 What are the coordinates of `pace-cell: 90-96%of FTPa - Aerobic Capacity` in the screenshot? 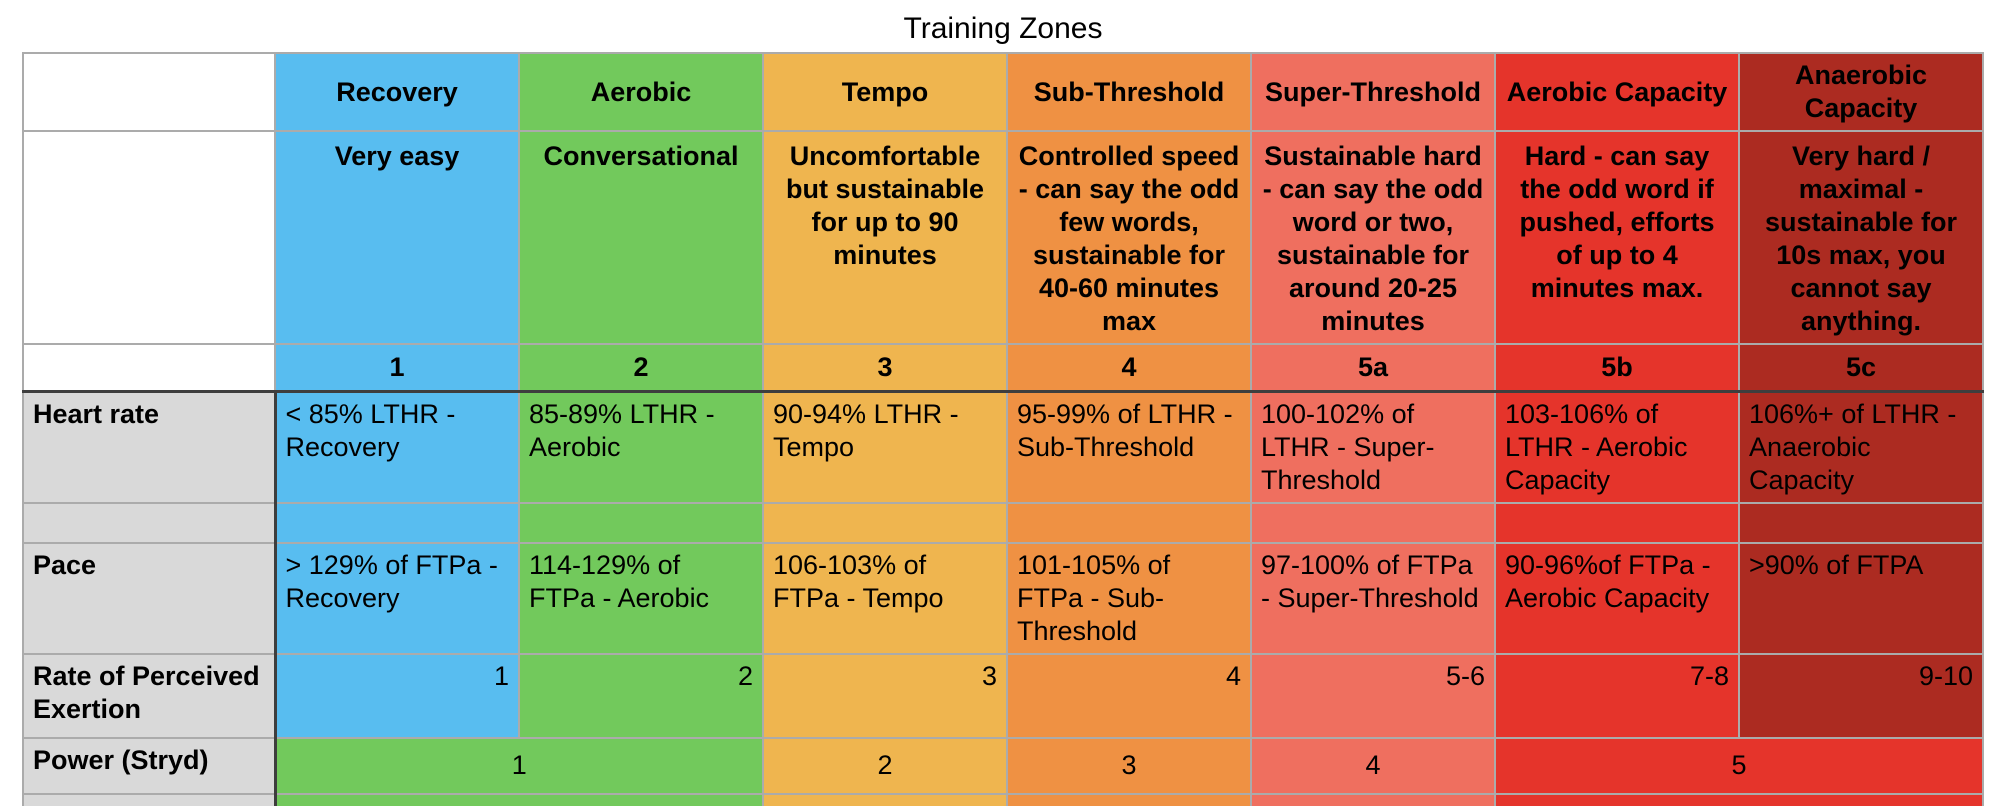 It's located at (1617, 598).